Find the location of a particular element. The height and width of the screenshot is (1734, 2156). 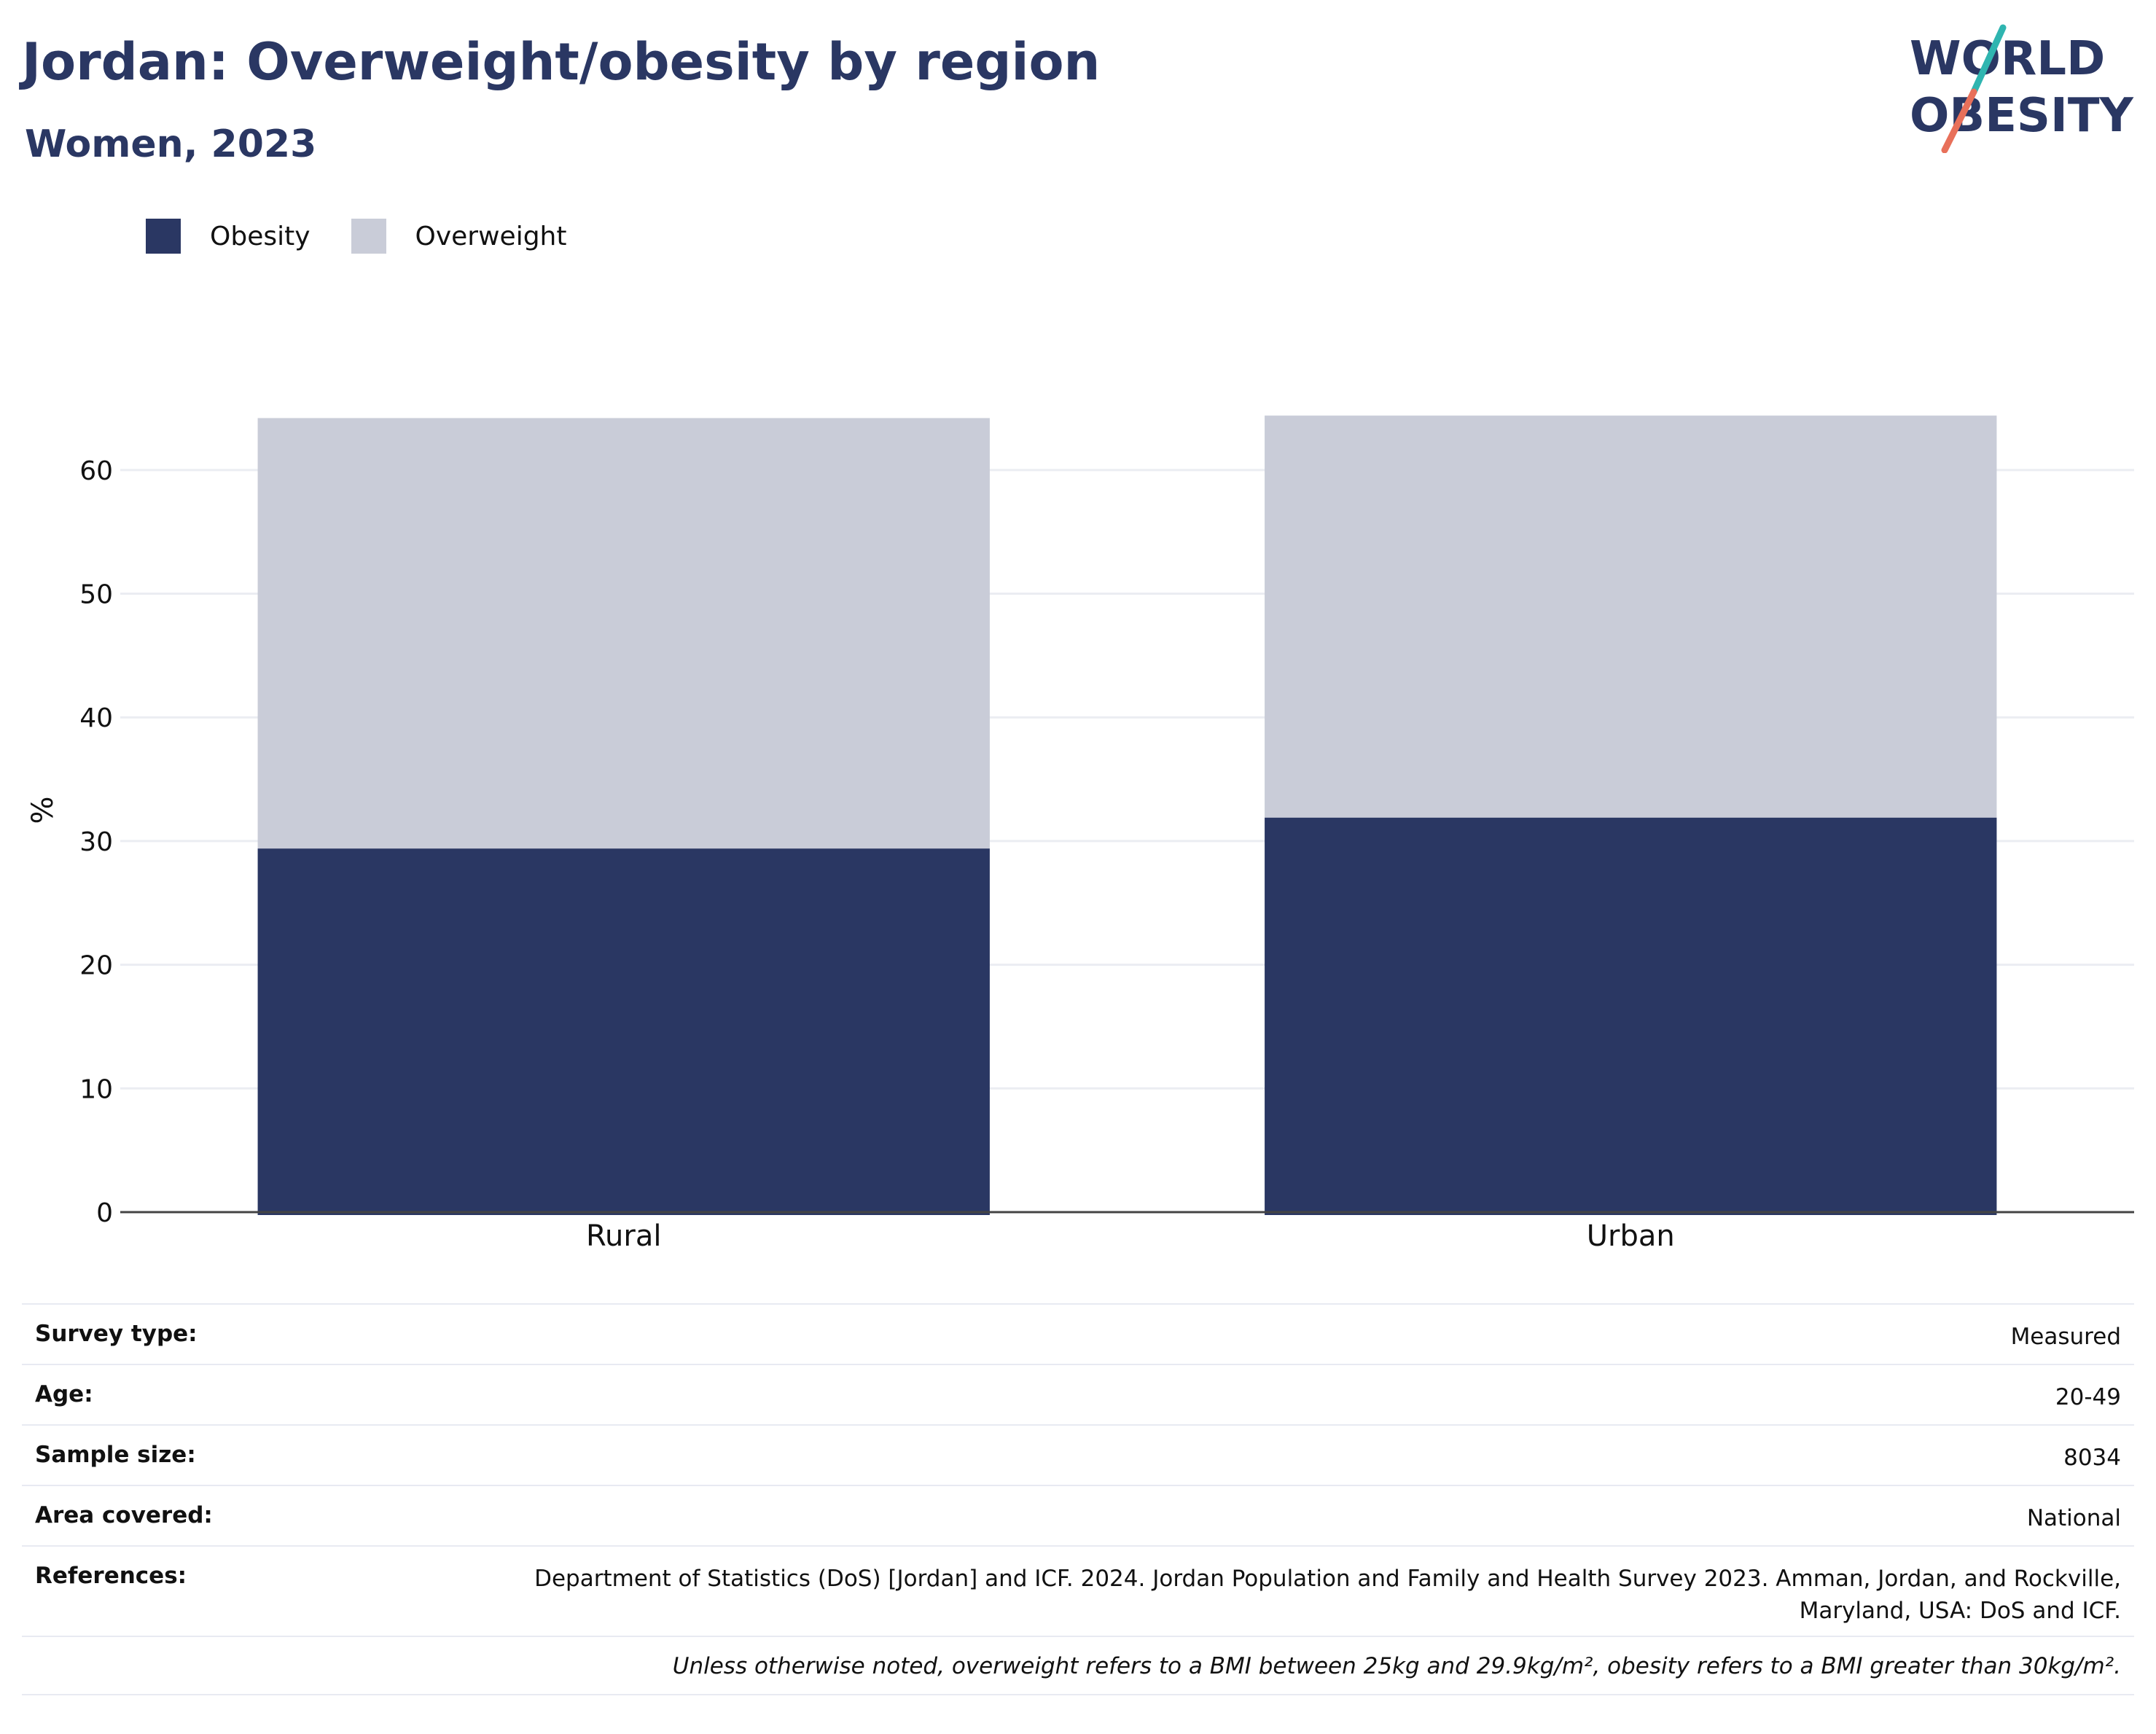

logo-slash-coral is located at coordinates (1959, 120).